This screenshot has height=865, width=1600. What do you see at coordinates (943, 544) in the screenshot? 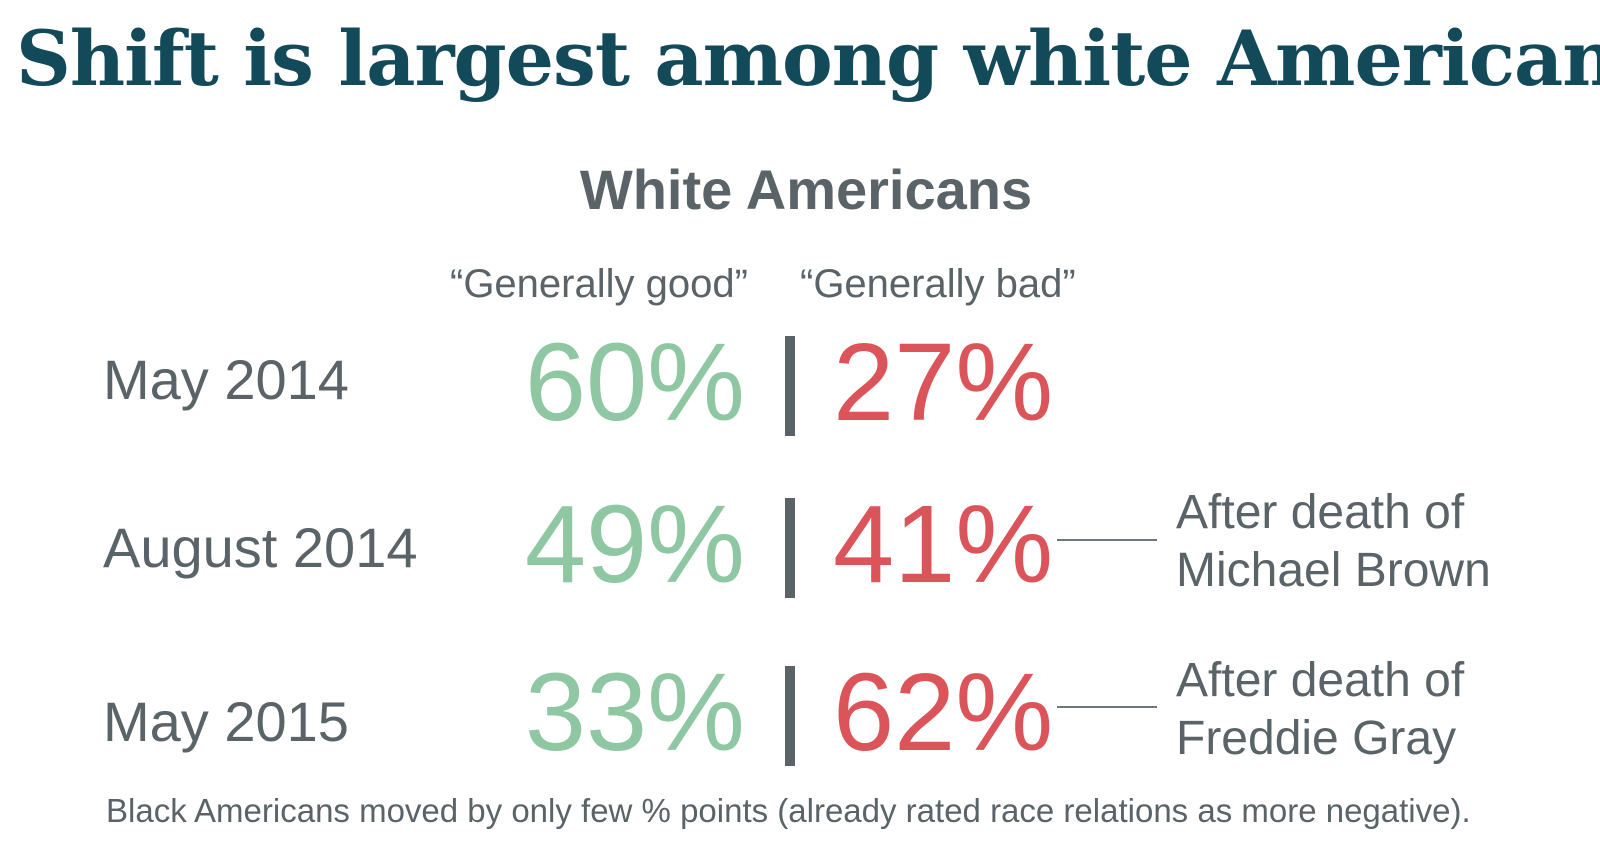
I see `value-bad-august-2014: 41%` at bounding box center [943, 544].